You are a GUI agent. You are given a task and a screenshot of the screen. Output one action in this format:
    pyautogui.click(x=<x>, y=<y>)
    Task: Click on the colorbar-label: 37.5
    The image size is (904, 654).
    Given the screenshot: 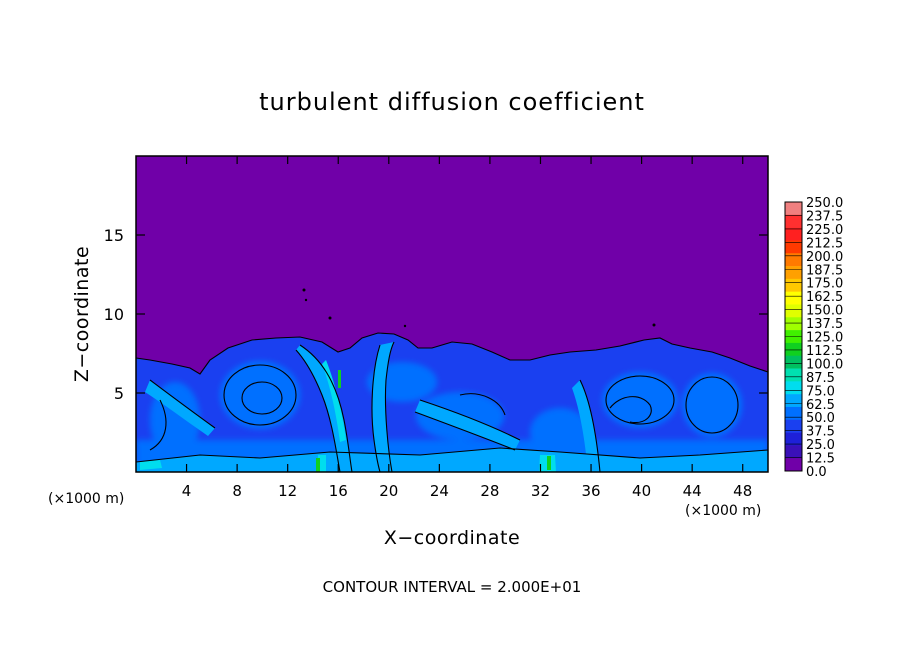 What is the action you would take?
    pyautogui.click(x=820, y=432)
    